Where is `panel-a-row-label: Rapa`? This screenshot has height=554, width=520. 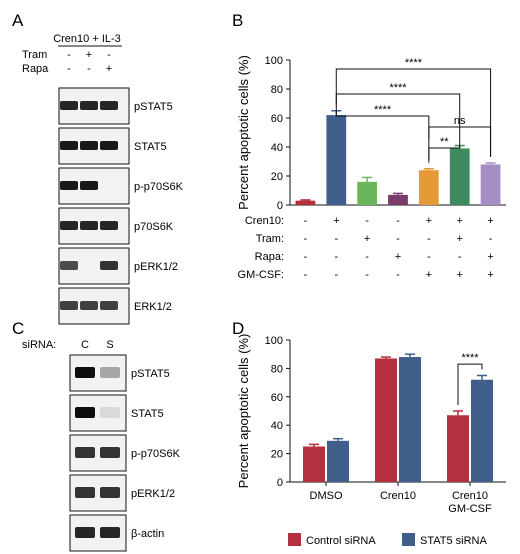 panel-a-row-label: Rapa is located at coordinates (35, 69).